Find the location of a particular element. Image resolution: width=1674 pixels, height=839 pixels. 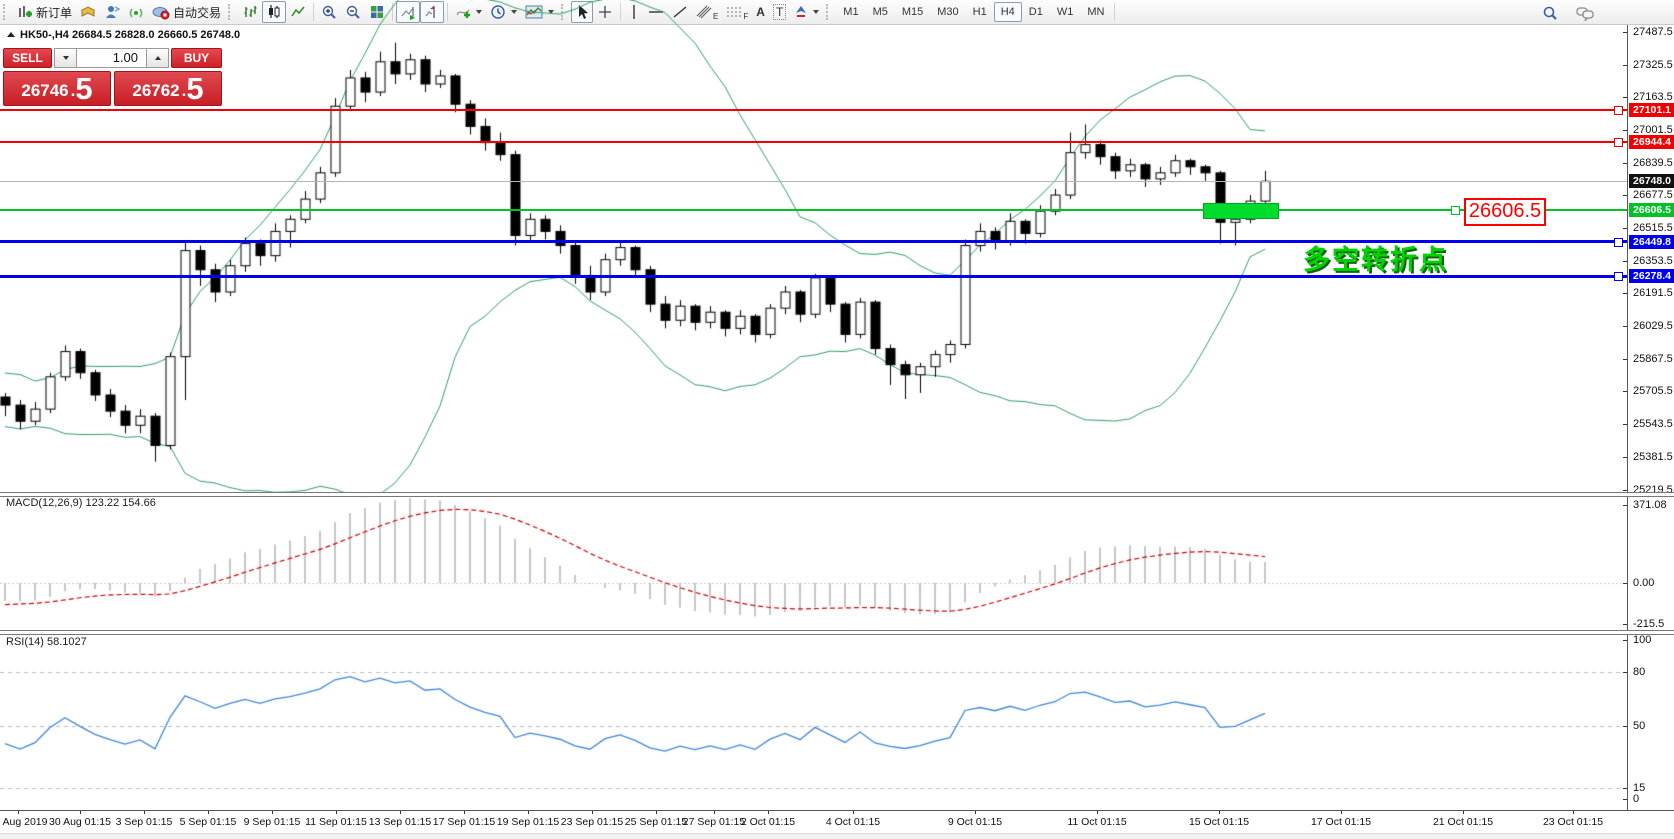

chart-title: HK50-,H4 26684.5 26828.0 26660.5 26748.0 is located at coordinates (130, 35).